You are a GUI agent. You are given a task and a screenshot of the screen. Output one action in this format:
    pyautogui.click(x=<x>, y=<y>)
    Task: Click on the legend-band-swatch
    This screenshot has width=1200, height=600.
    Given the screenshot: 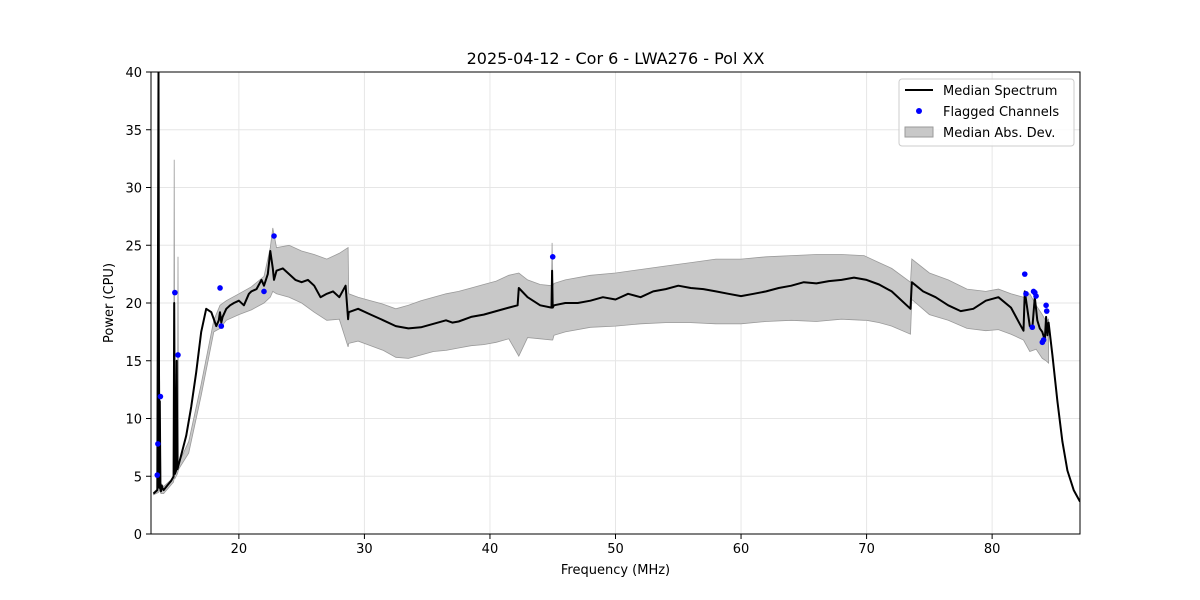 What is the action you would take?
    pyautogui.click(x=919, y=132)
    